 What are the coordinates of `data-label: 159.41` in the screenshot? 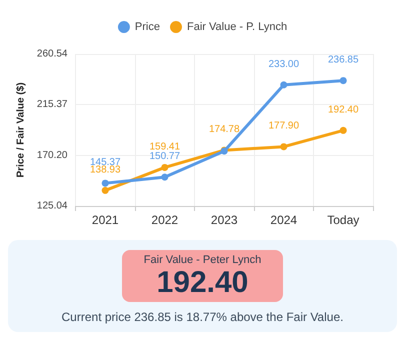 It's located at (164, 146).